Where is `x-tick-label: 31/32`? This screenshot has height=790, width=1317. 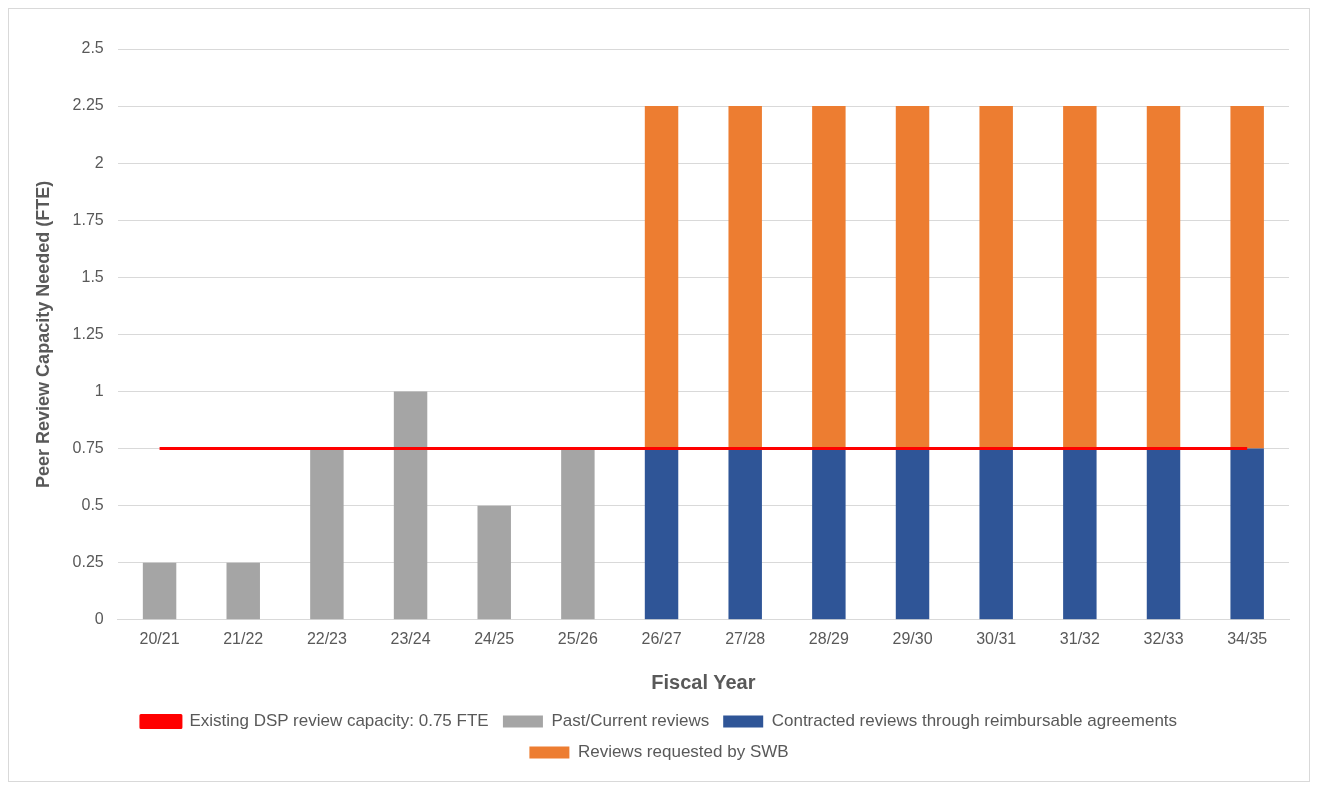 x-tick-label: 31/32 is located at coordinates (1079, 638).